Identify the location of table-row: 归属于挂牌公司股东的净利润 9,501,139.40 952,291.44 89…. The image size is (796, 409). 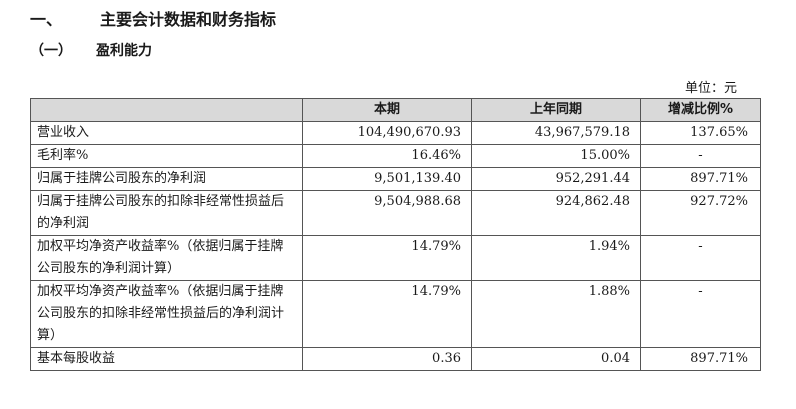
(395, 179).